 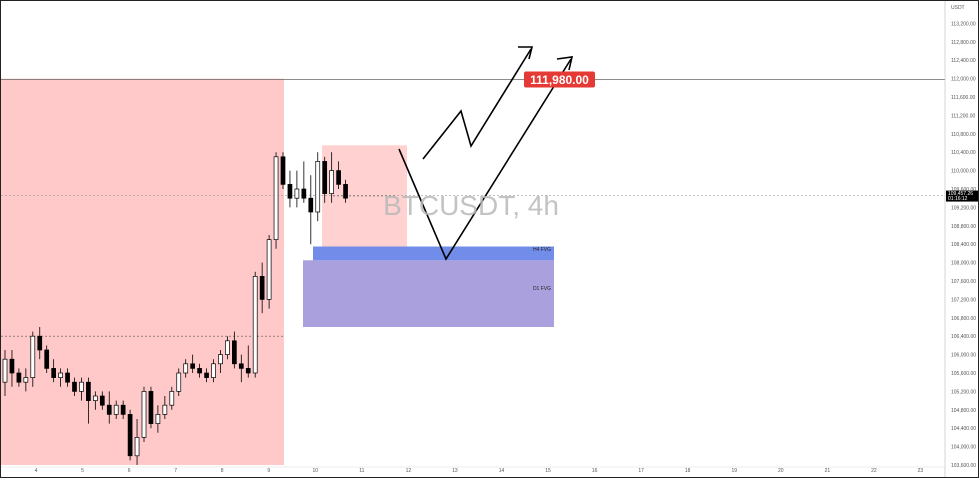 What do you see at coordinates (963, 80) in the screenshot?
I see `price-tick-label: 112,000.00` at bounding box center [963, 80].